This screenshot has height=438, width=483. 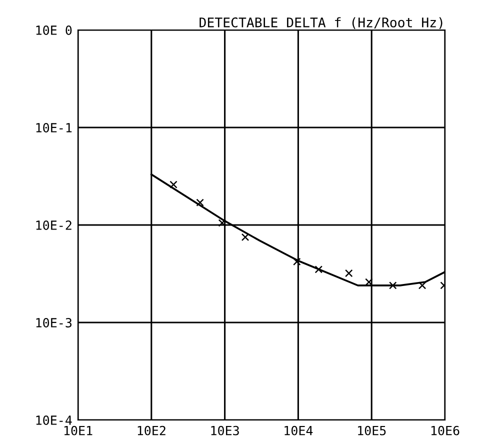 What do you see at coordinates (54, 323) in the screenshot?
I see `y-tick-label: 10E-3` at bounding box center [54, 323].